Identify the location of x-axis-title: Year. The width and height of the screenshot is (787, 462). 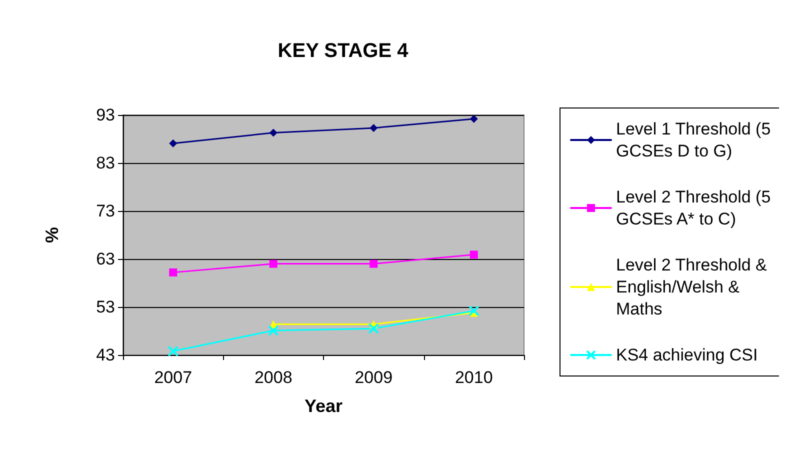
(323, 406).